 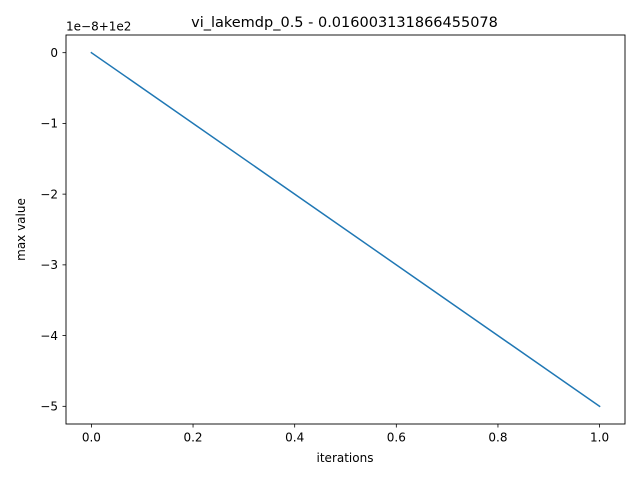 What do you see at coordinates (497, 438) in the screenshot?
I see `x-tick-label: 0.8` at bounding box center [497, 438].